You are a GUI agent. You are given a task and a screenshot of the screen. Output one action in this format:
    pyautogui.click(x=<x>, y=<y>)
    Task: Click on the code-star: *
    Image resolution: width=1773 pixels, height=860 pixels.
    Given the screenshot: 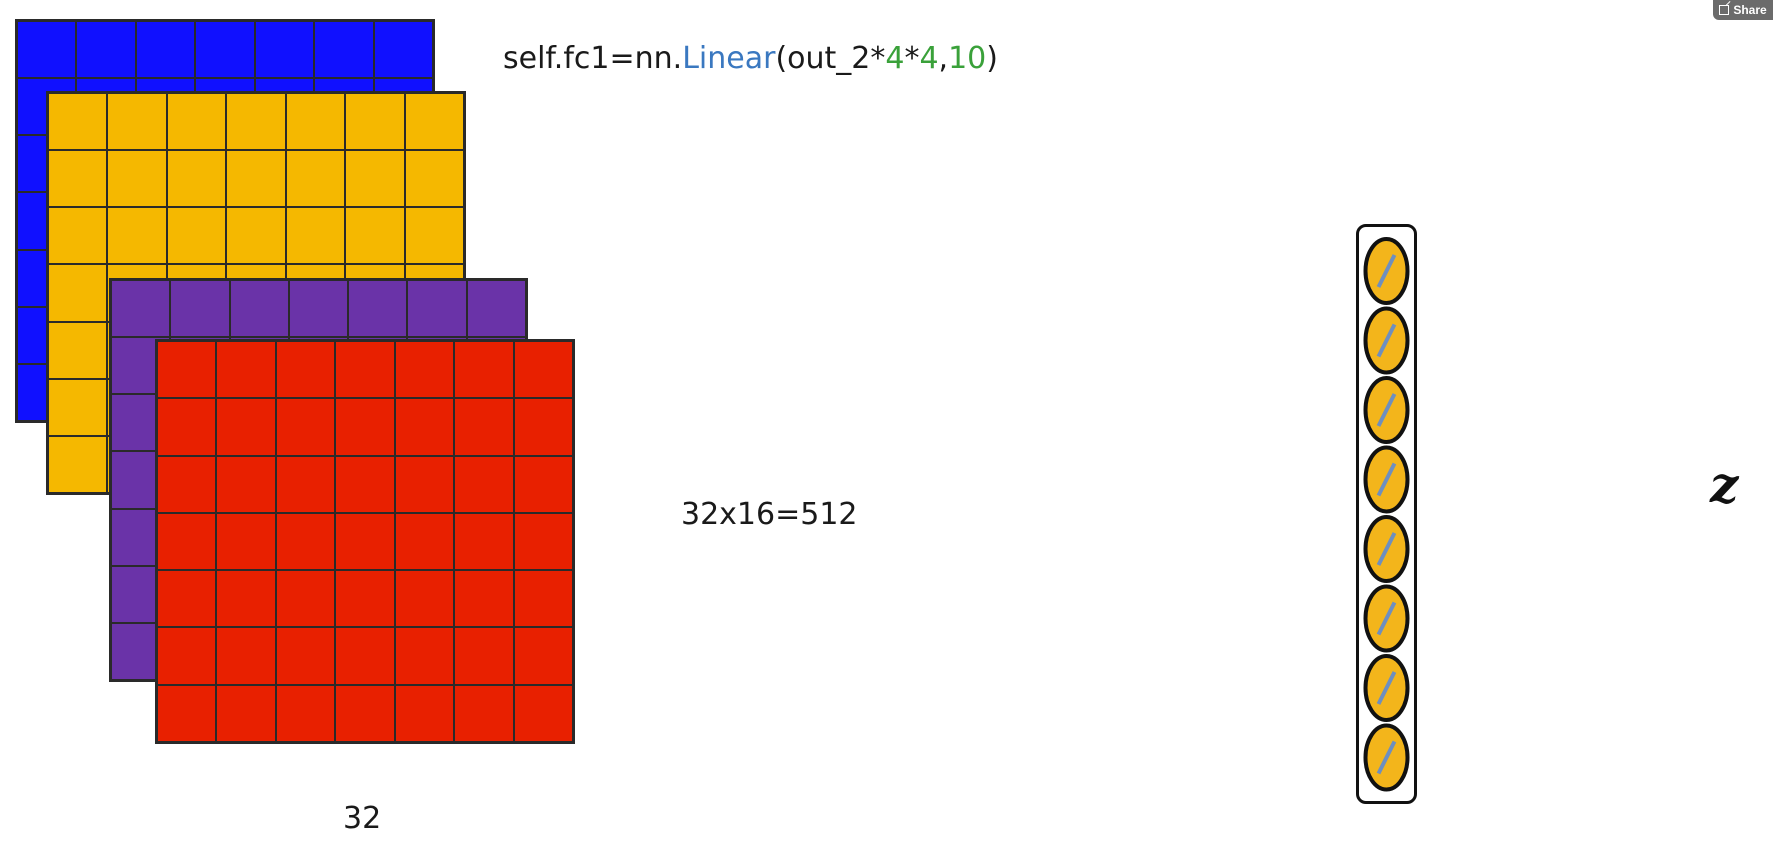 What is the action you would take?
    pyautogui.click(x=912, y=58)
    